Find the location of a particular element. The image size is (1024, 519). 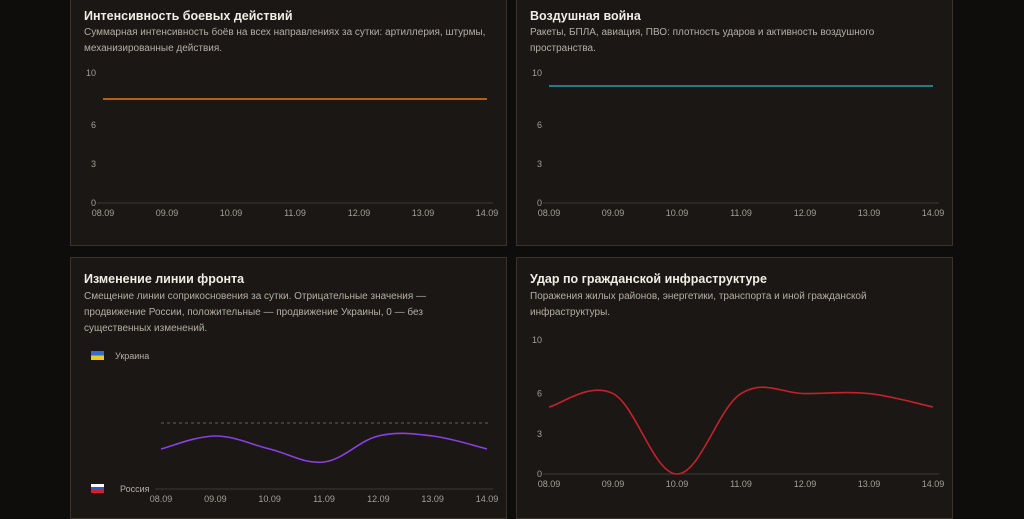

panel-title: Воздушная война is located at coordinates (585, 16).